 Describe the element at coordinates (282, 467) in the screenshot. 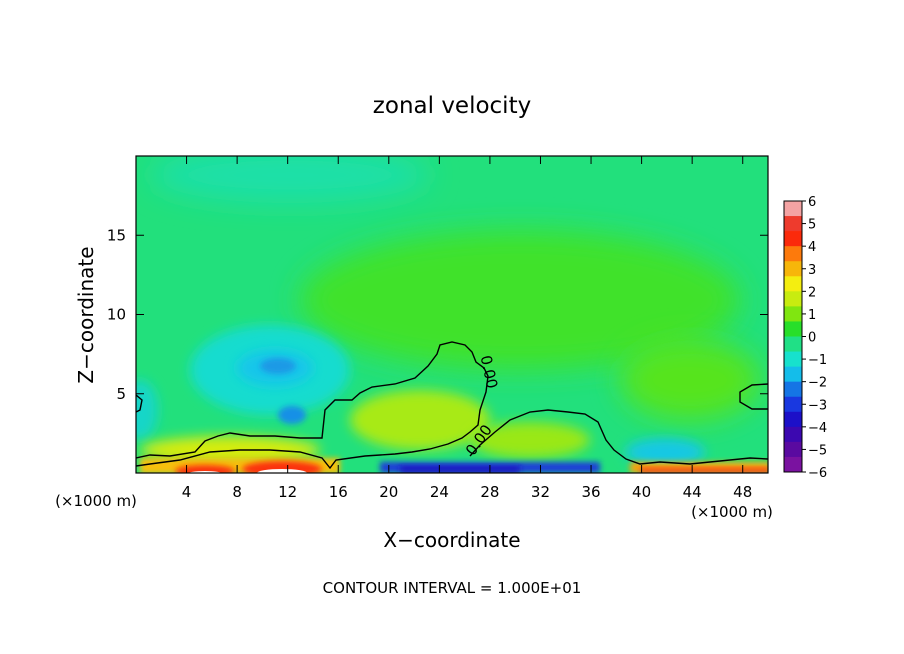

I see `field-region-bottom-red-b` at that location.